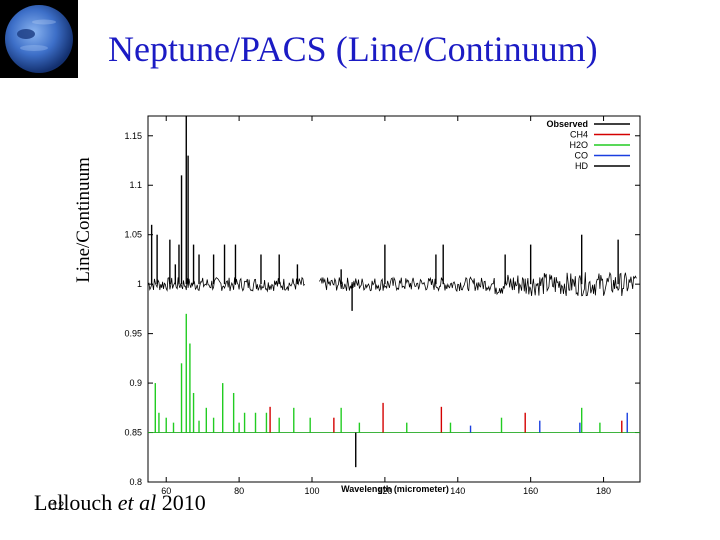  What do you see at coordinates (239, 491) in the screenshot?
I see `x-tick-label: 80` at bounding box center [239, 491].